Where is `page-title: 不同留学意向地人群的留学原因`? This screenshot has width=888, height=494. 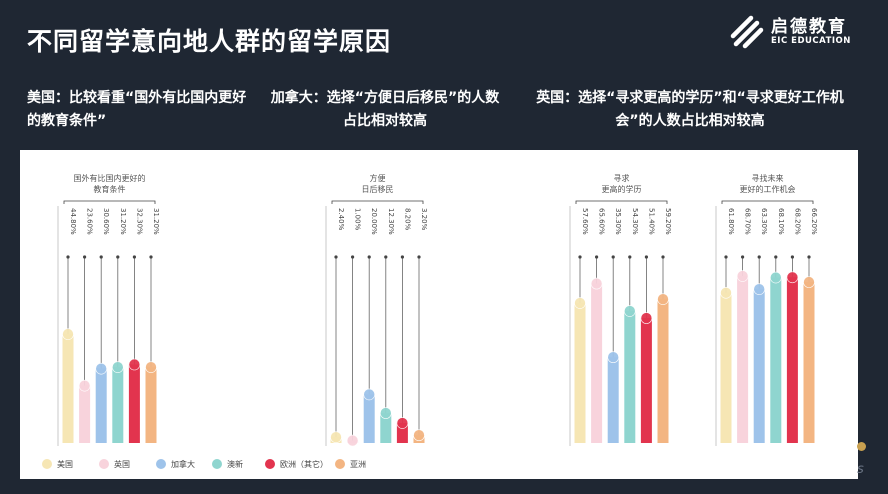
page-title: 不同留学意向地人群的留学原因 is located at coordinates (209, 41).